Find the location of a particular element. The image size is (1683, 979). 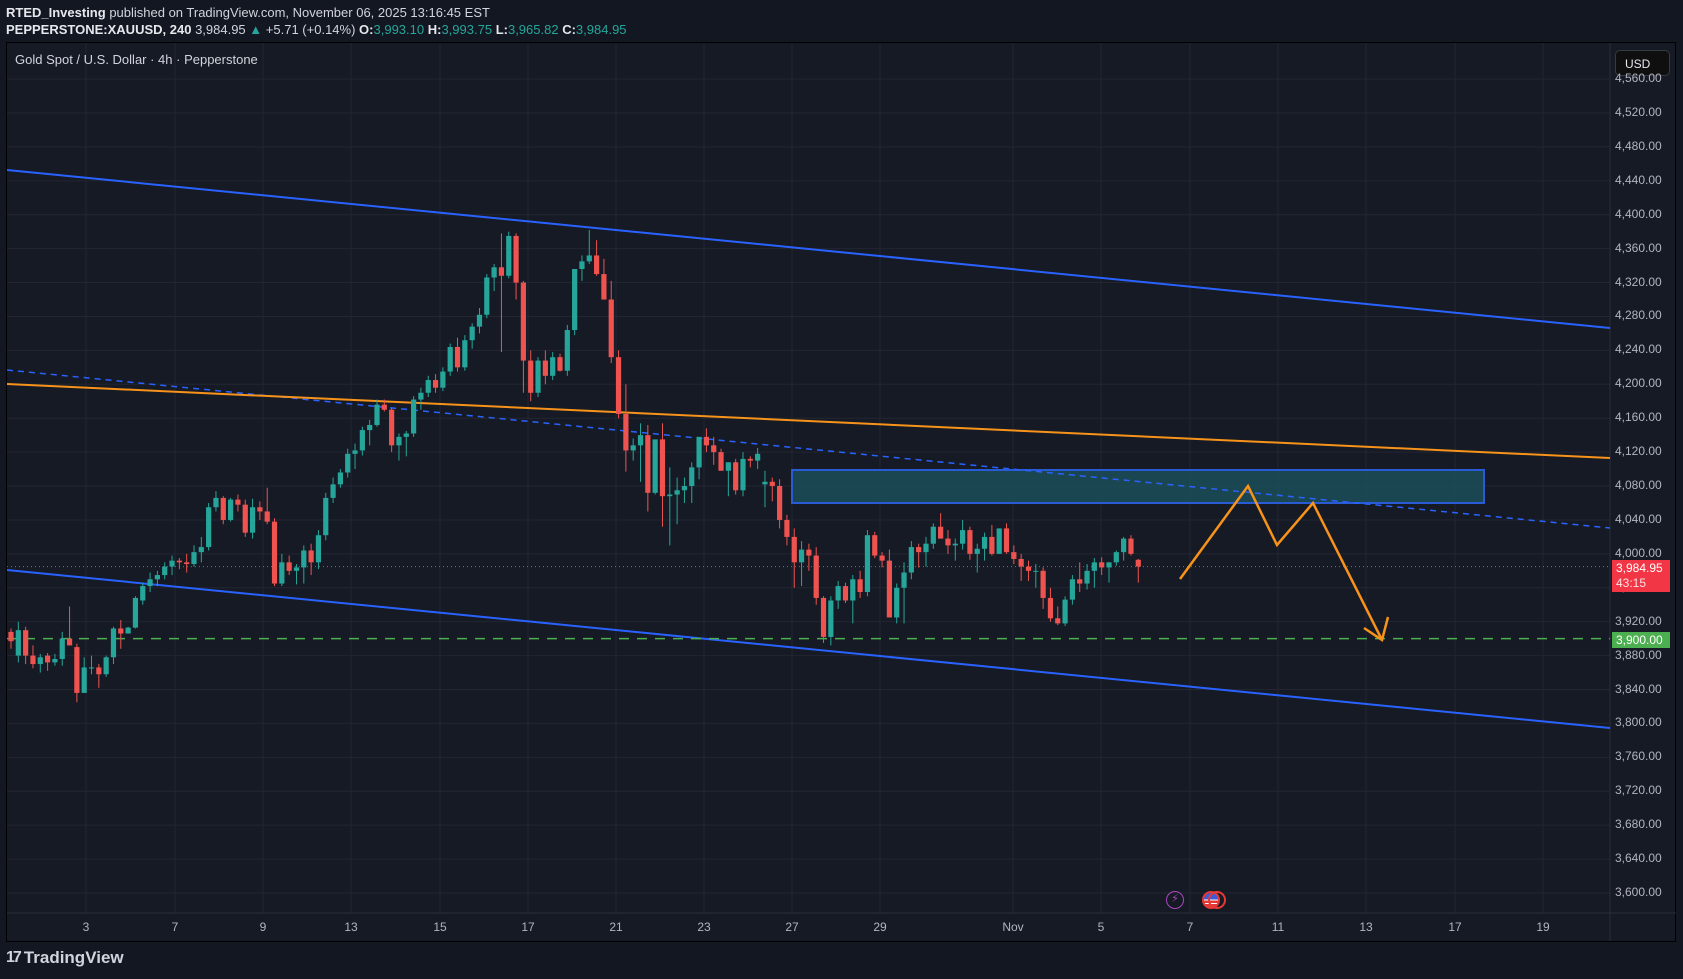

price-tick-label: 3,800.00 is located at coordinates (1638, 722).